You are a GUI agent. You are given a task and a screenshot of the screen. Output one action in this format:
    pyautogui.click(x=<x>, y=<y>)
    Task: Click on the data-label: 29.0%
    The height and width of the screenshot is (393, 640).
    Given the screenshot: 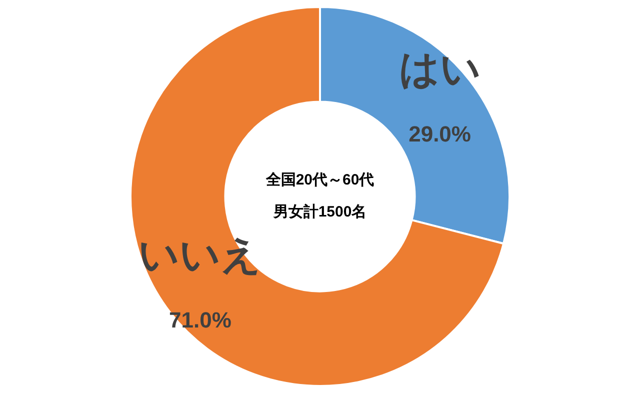 What is the action you would take?
    pyautogui.click(x=439, y=134)
    